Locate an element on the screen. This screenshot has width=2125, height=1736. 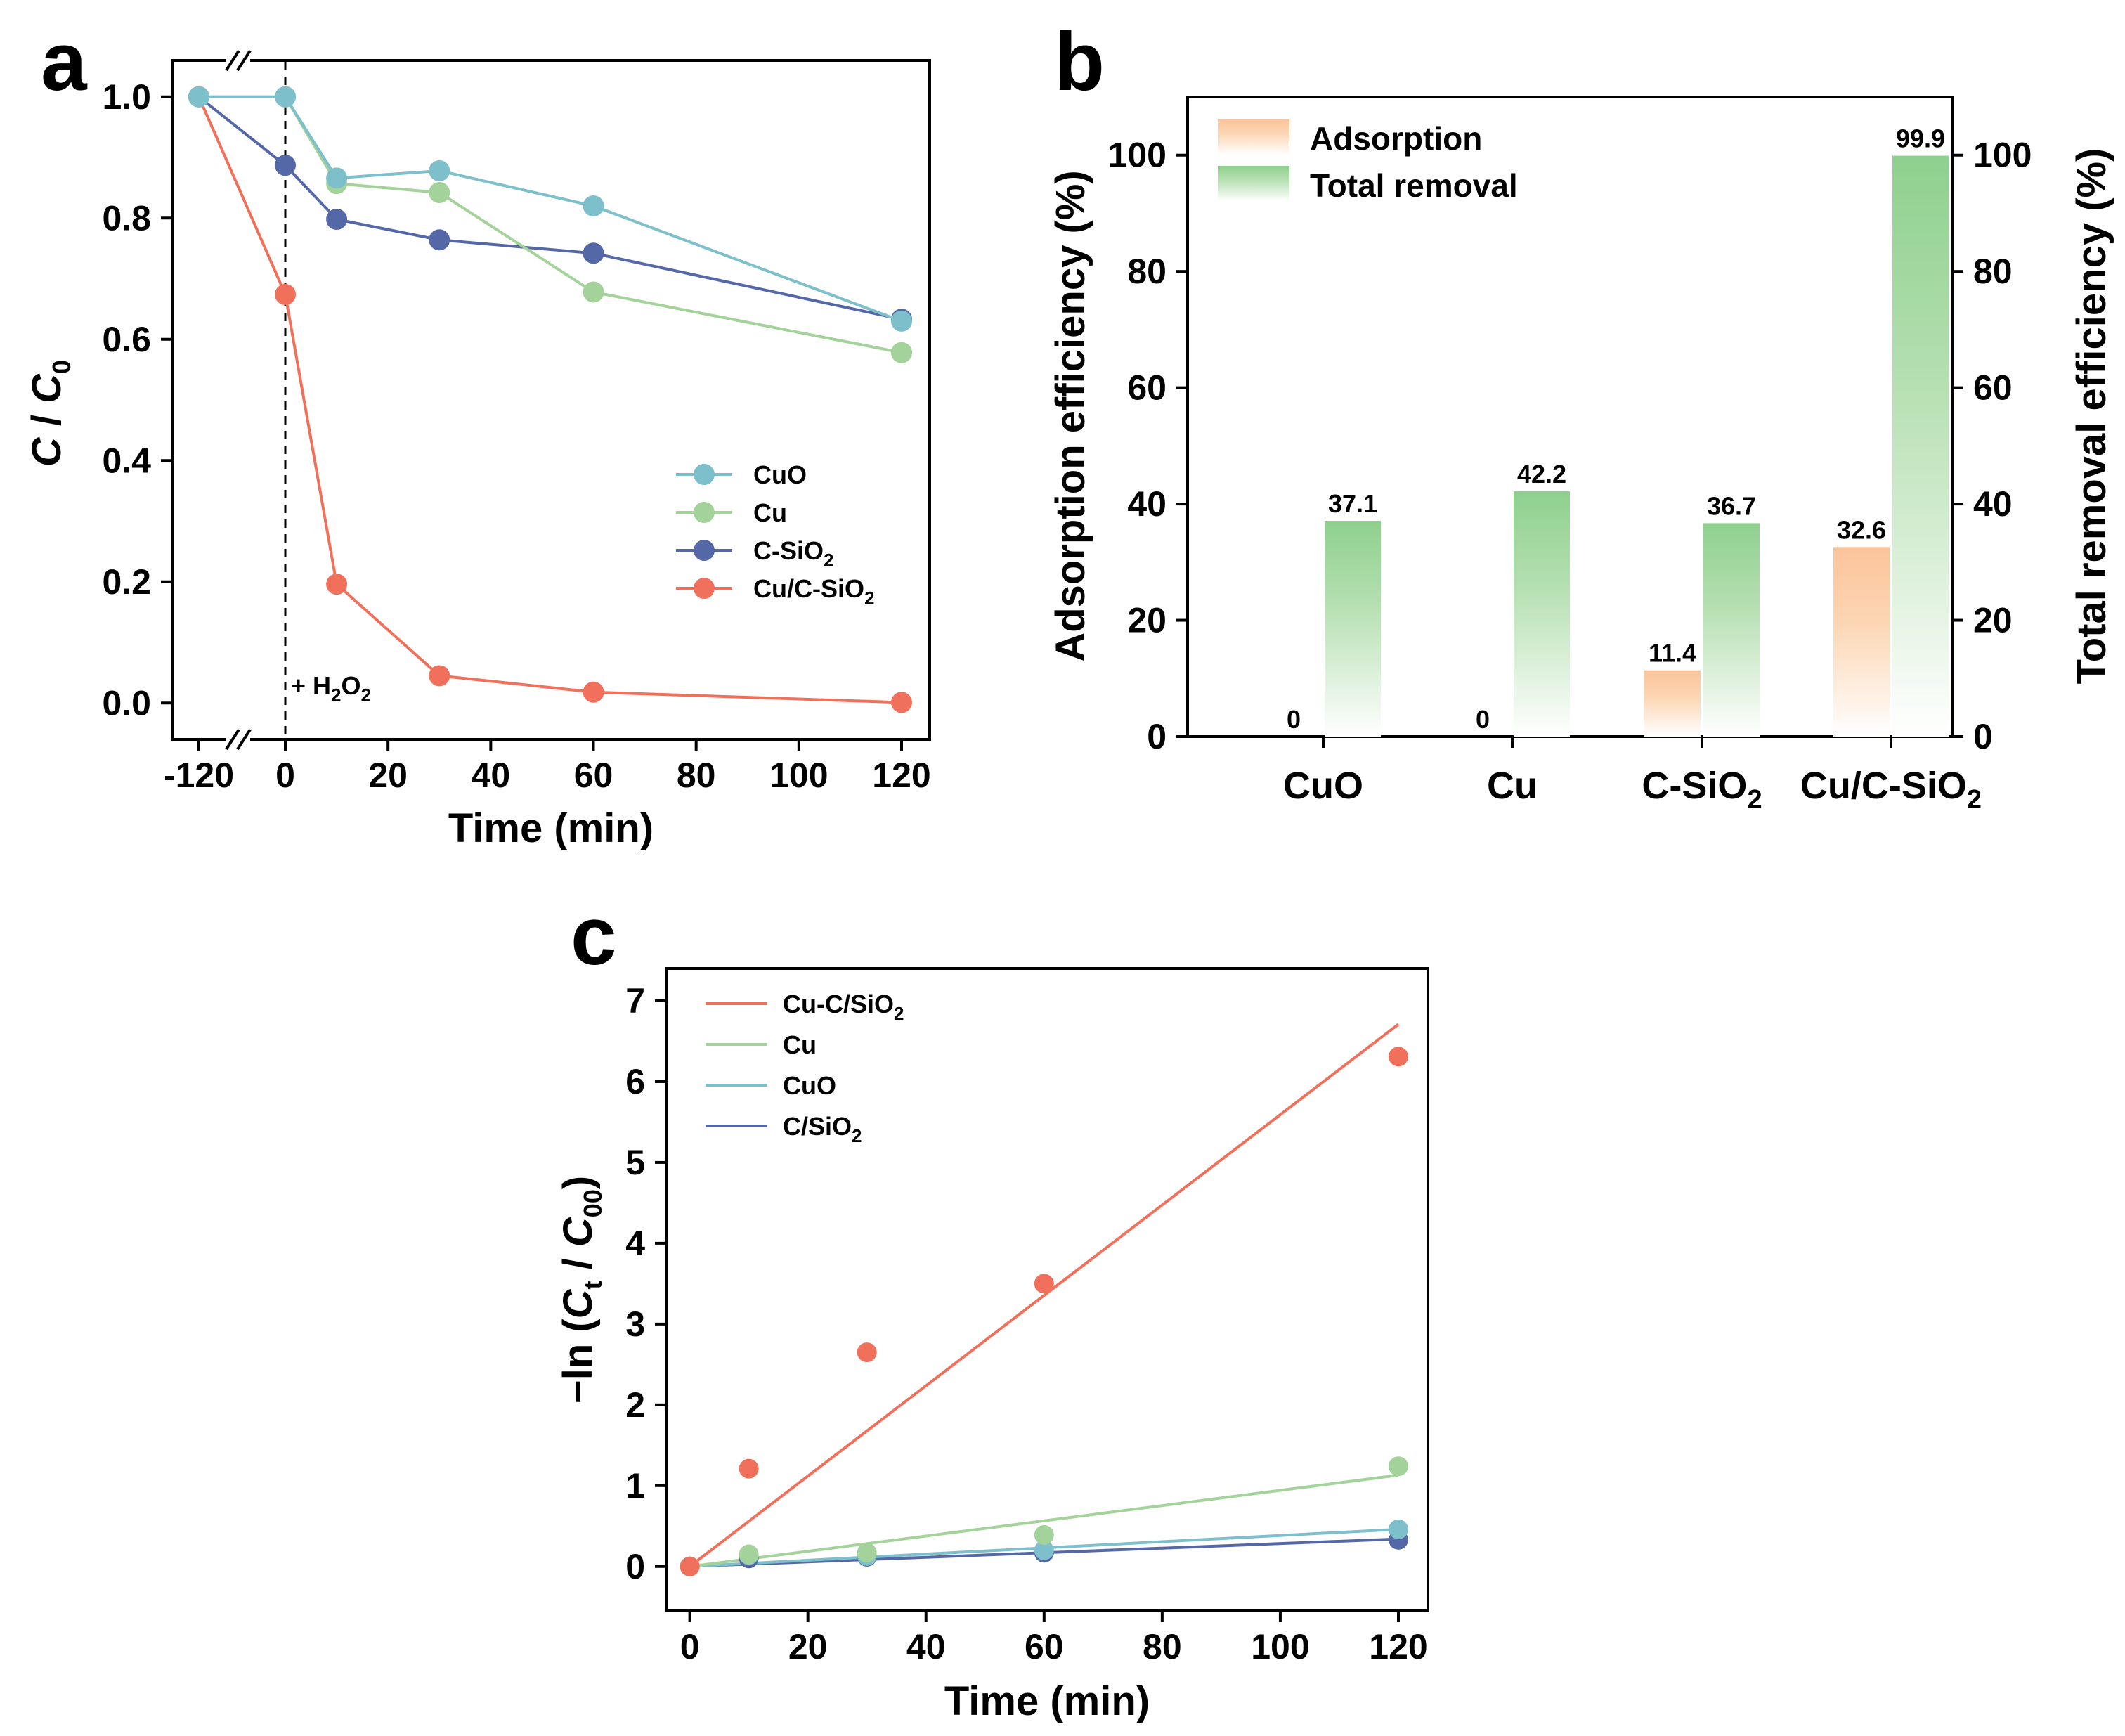
bar-label-total-removal: 37.1 is located at coordinates (1352, 503).